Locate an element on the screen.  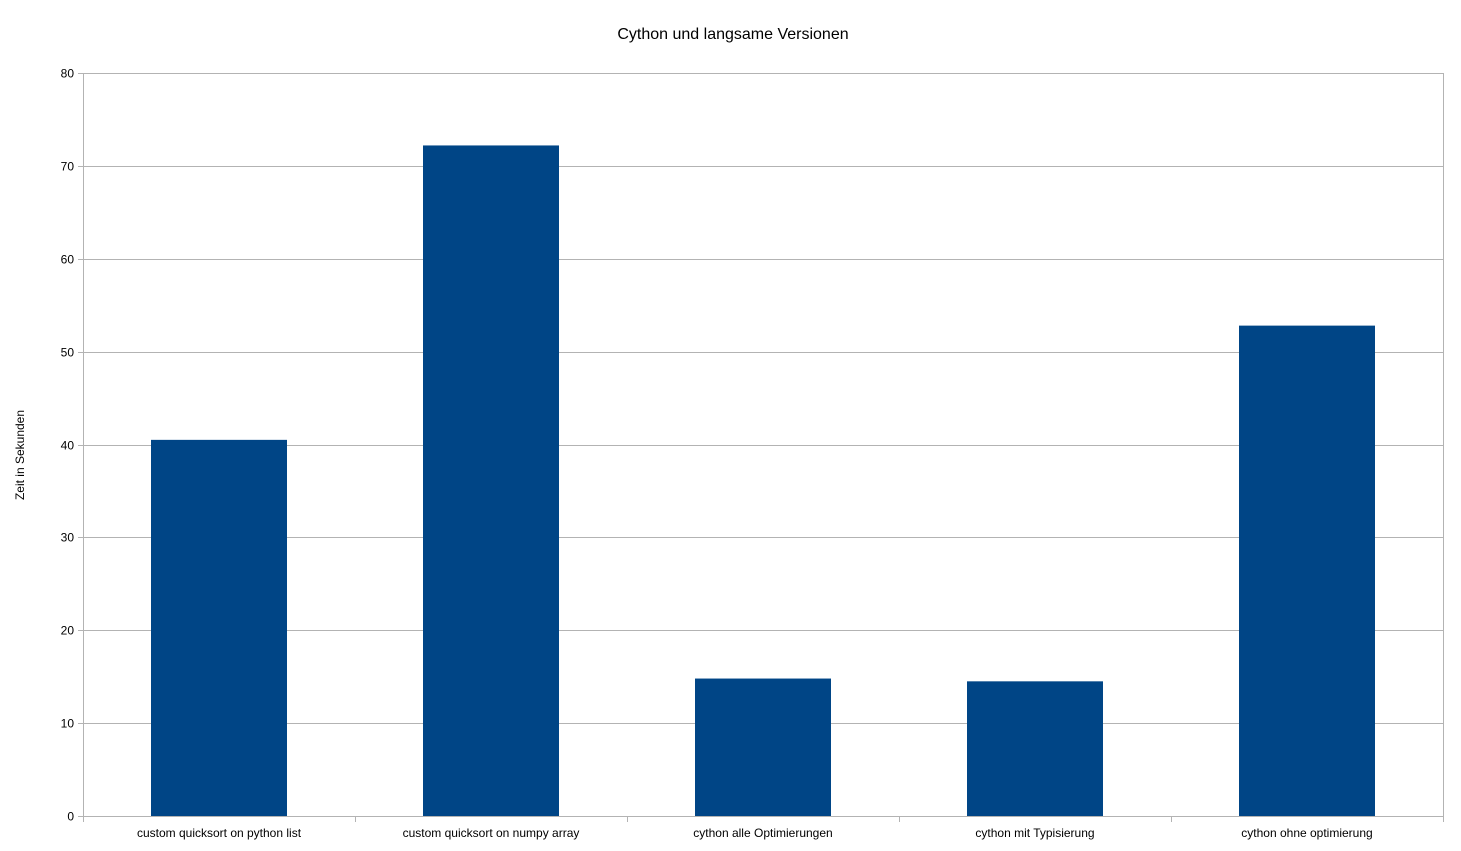
y-tick-label: 30 is located at coordinates (68, 538).